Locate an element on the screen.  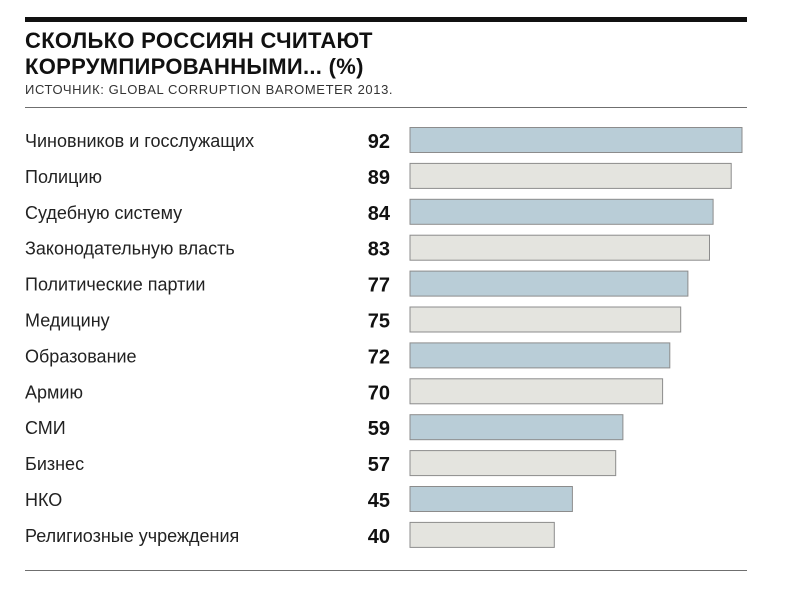
value-label: 77 is located at coordinates (379, 286).